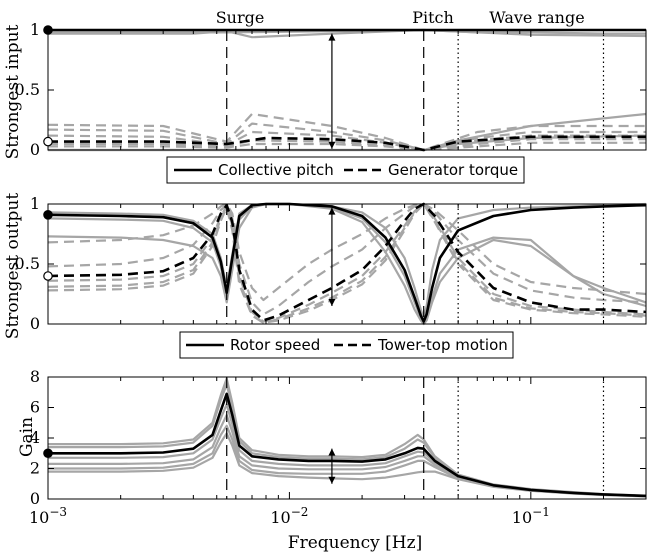 The width and height of the screenshot is (647, 555). I want to click on wave-range-label: Wave range, so click(536, 17).